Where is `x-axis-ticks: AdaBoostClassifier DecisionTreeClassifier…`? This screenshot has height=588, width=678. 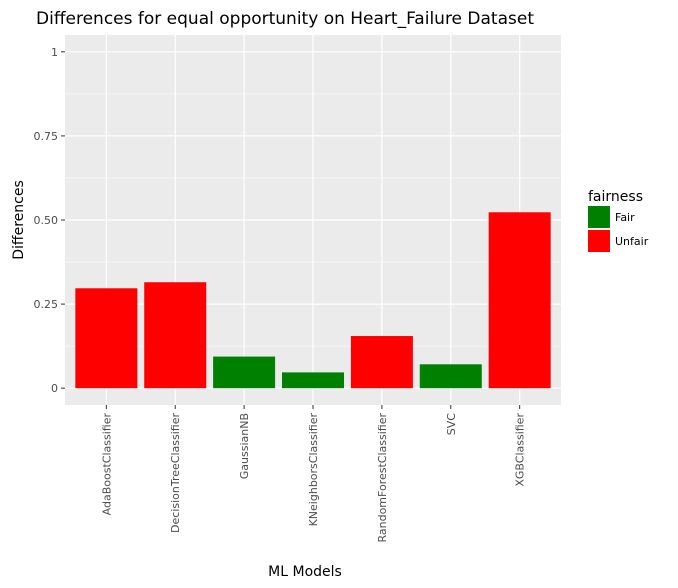
x-axis-ticks: AdaBoostClassifier DecisionTreeClassifier… is located at coordinates (313, 474).